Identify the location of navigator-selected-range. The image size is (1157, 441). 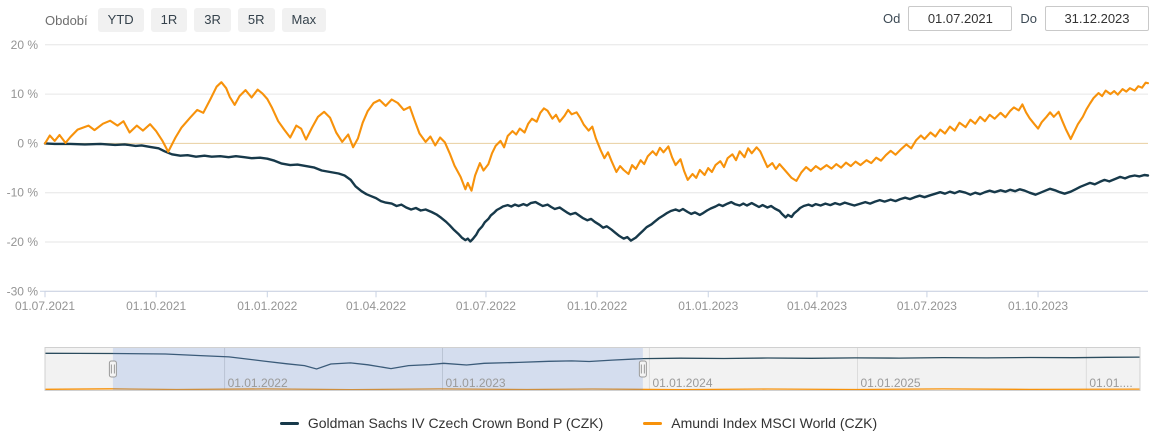
(377, 369).